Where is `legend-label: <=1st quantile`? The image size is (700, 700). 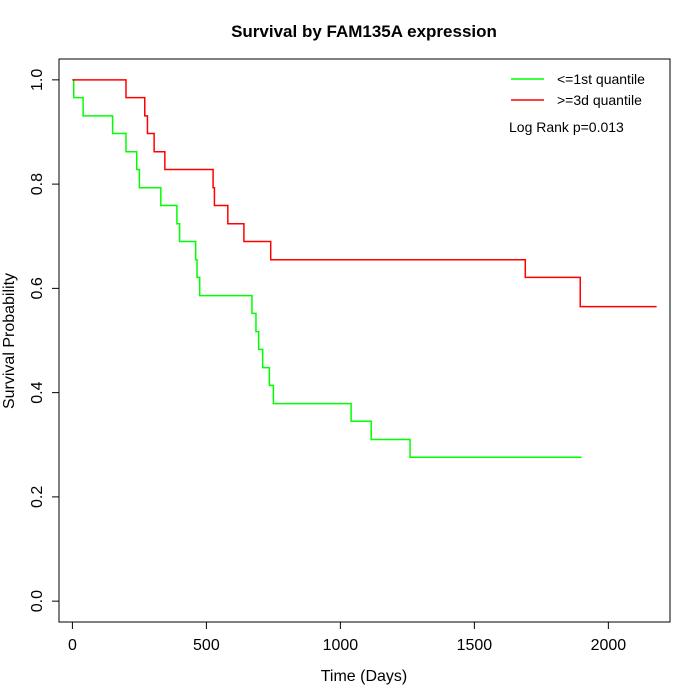
legend-label: <=1st quantile is located at coordinates (601, 79).